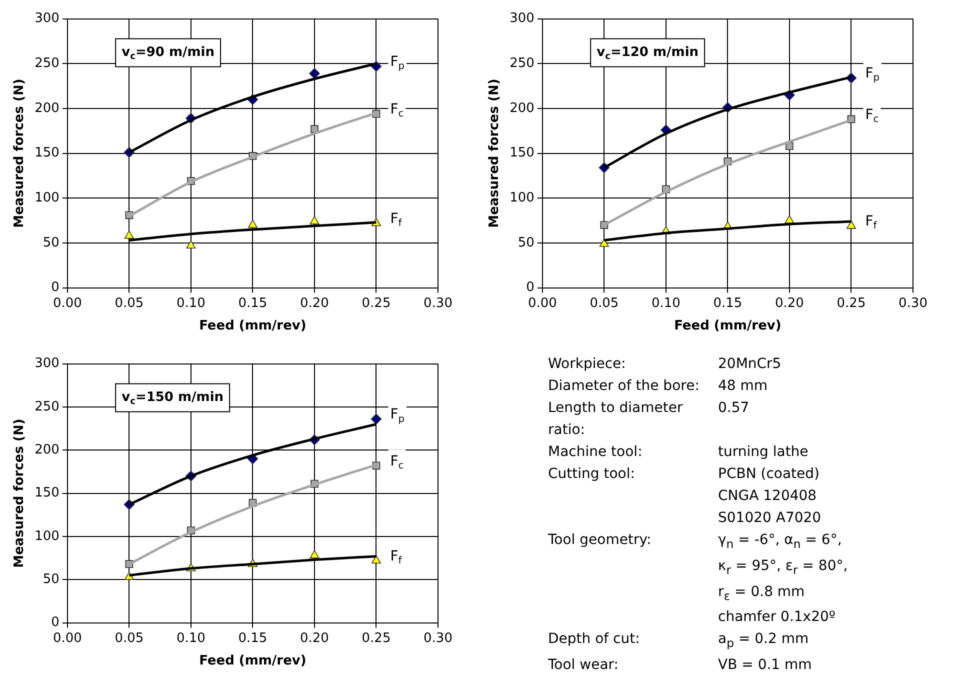  I want to click on text: Length to diameter ratio:, so click(616, 419).